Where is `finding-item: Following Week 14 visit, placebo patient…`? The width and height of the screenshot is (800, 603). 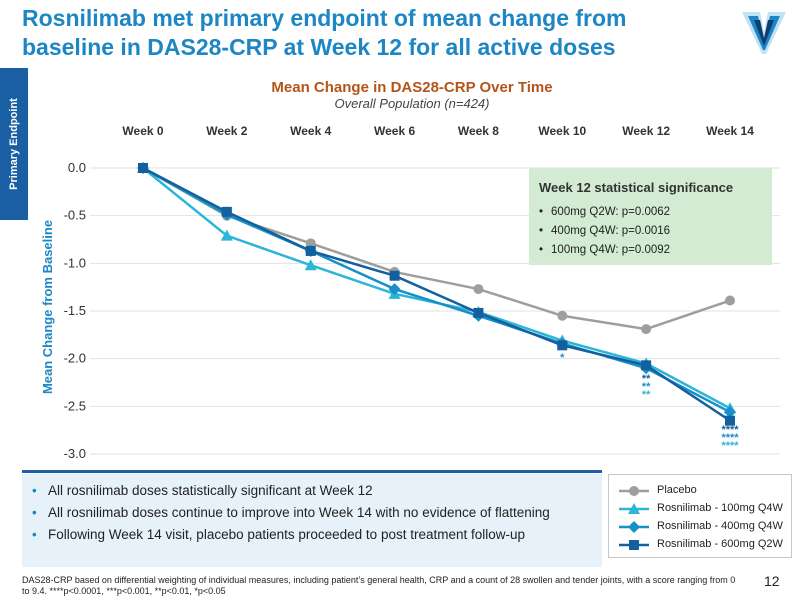 finding-item: Following Week 14 visit, placebo patient… is located at coordinates (312, 534).